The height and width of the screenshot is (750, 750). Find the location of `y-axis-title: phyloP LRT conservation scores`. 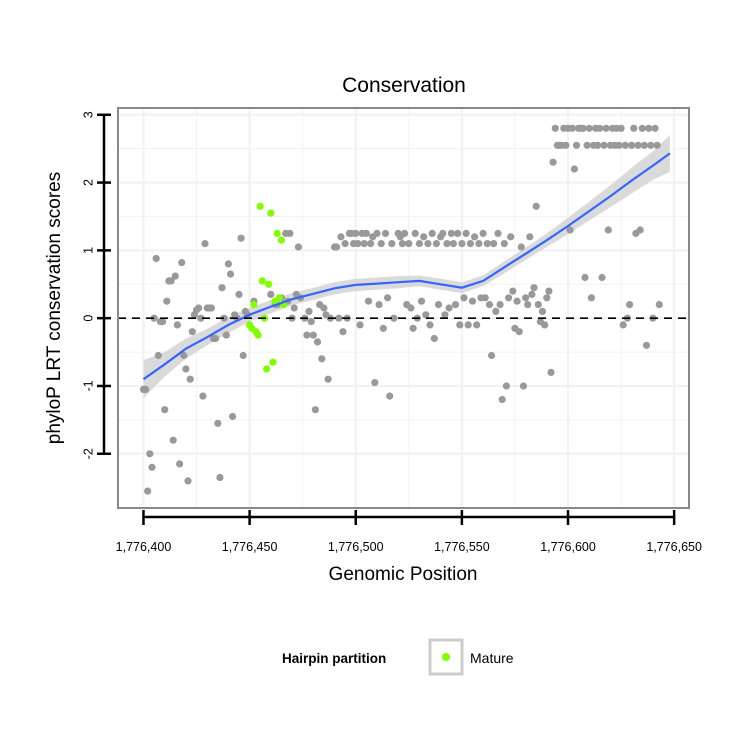

y-axis-title: phyloP LRT conservation scores is located at coordinates (54, 308).